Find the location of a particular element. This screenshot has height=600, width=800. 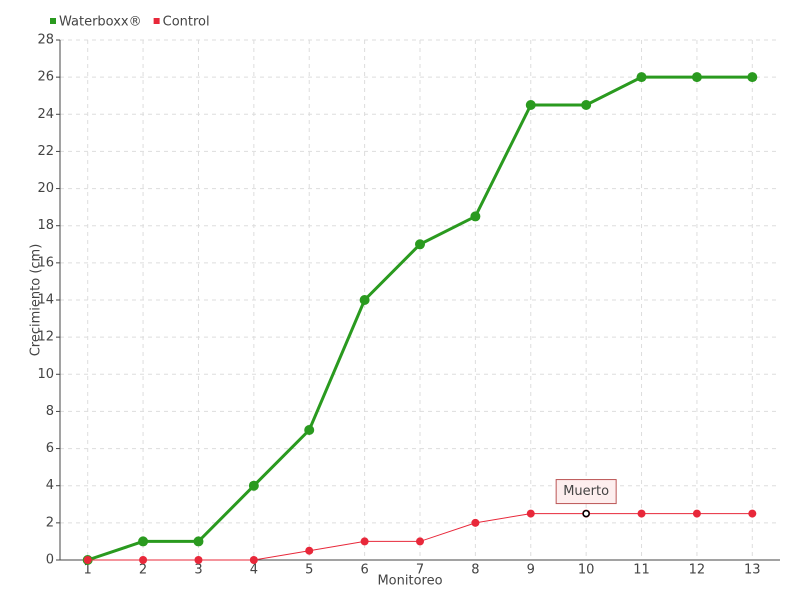

x-tick-label: 12 is located at coordinates (697, 570).